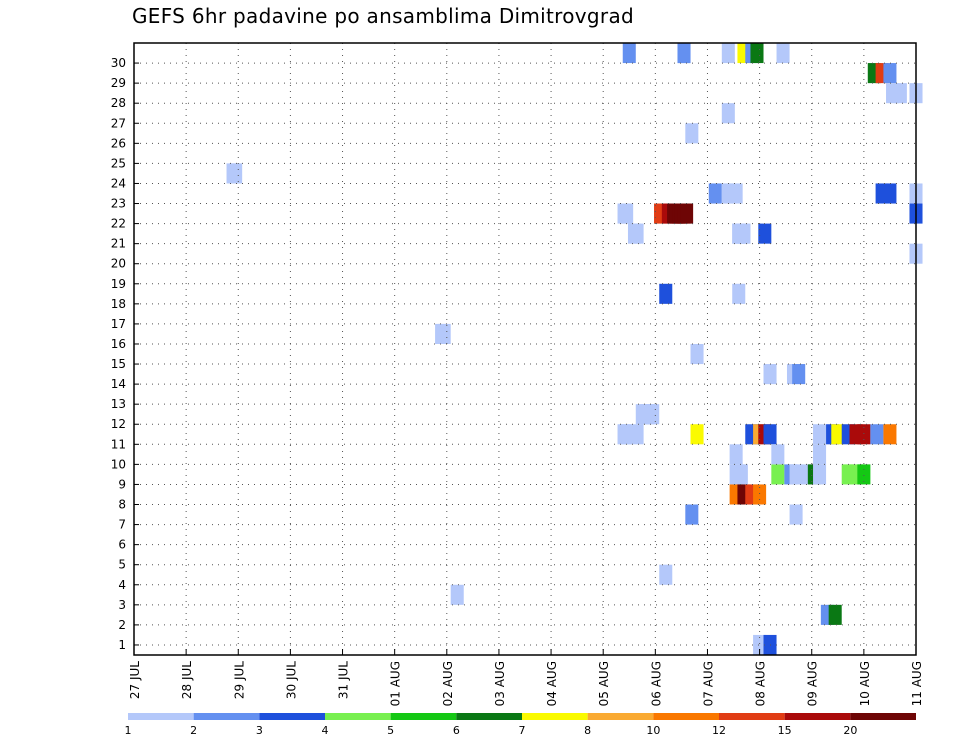 The image size is (960, 742). Describe the element at coordinates (122, 645) in the screenshot. I see `y-tick-label: 1` at that location.